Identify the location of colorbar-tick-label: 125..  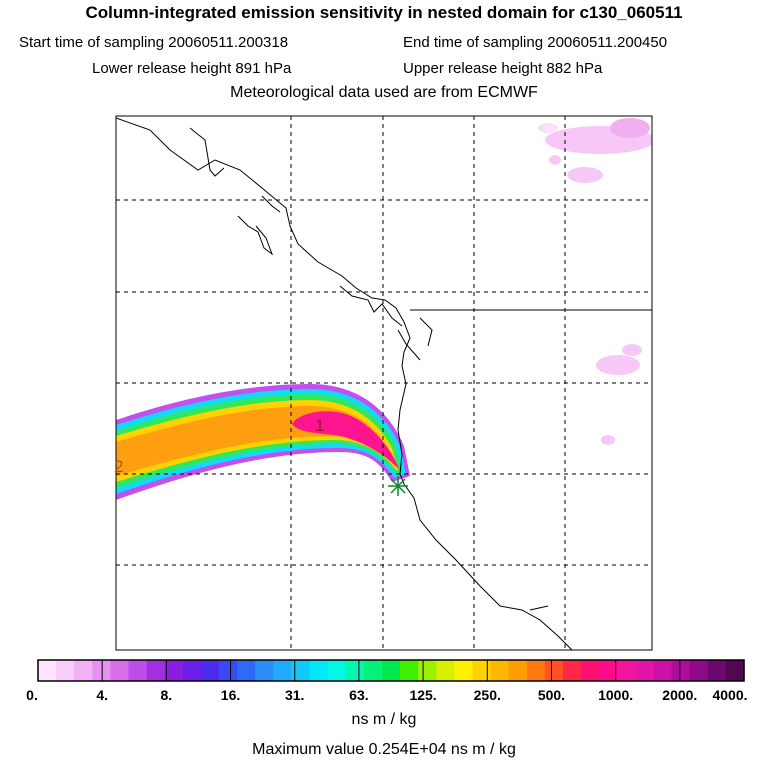
(423, 695).